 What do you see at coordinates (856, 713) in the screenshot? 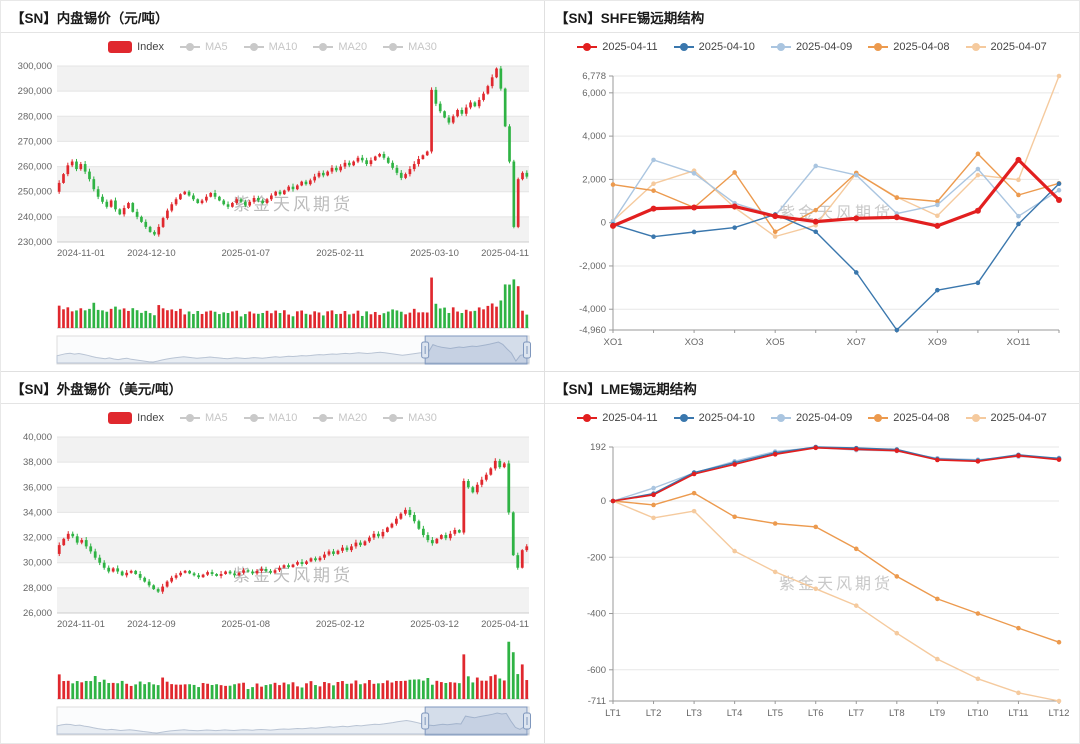
I see `svg-text: LT7` at bounding box center [856, 713].